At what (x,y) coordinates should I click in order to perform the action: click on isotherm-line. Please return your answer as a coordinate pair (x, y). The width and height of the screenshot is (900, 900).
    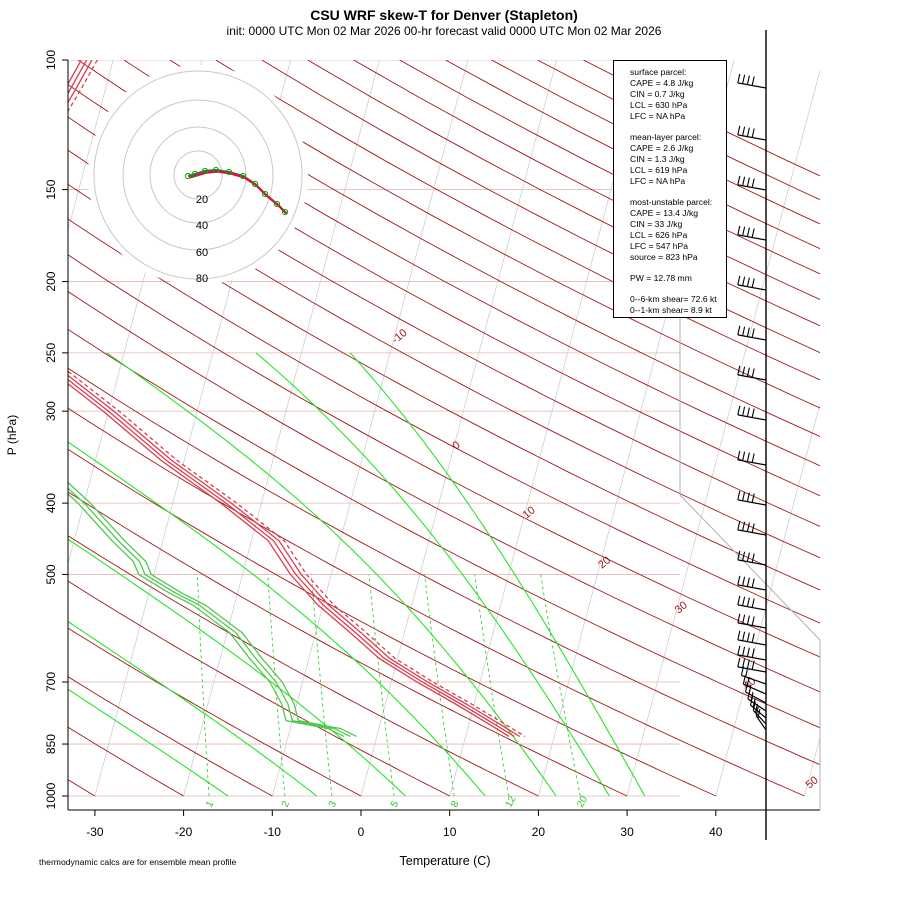
    Looking at the image, I should click on (812, 766).